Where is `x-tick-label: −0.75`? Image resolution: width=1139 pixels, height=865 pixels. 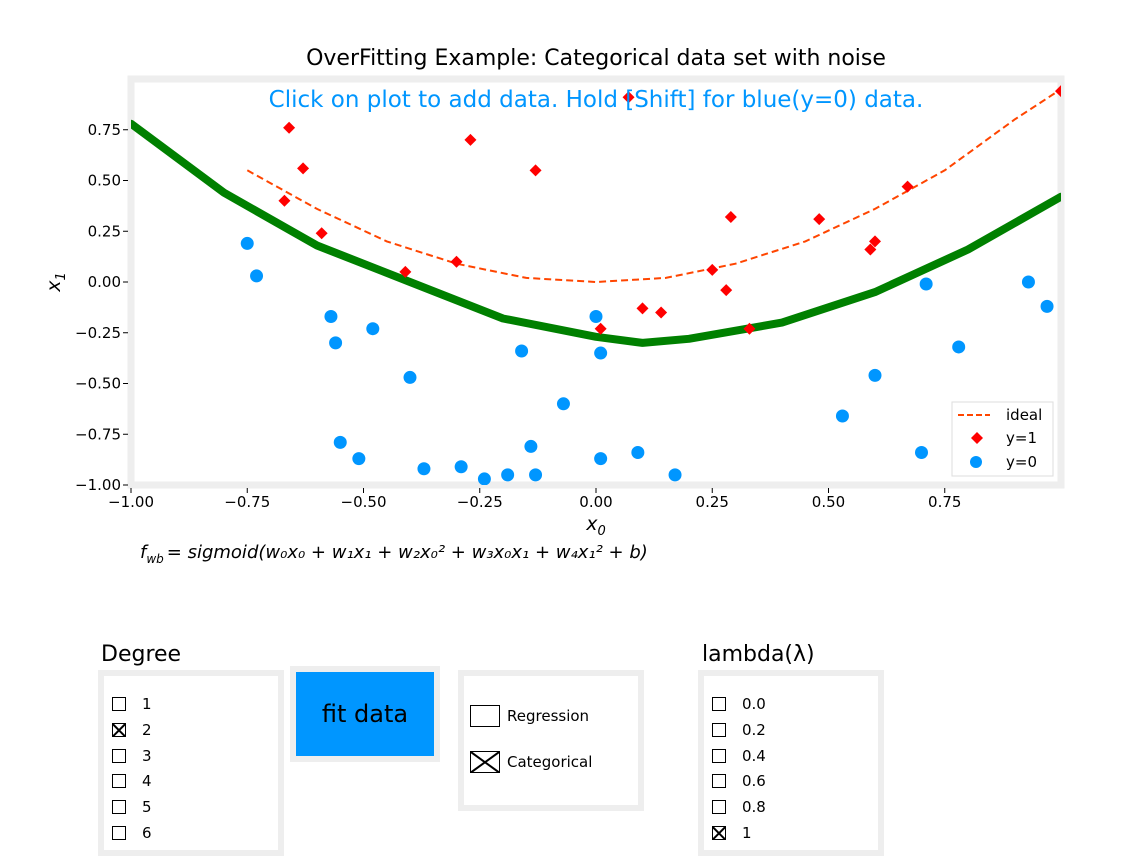 x-tick-label: −0.75 is located at coordinates (247, 502).